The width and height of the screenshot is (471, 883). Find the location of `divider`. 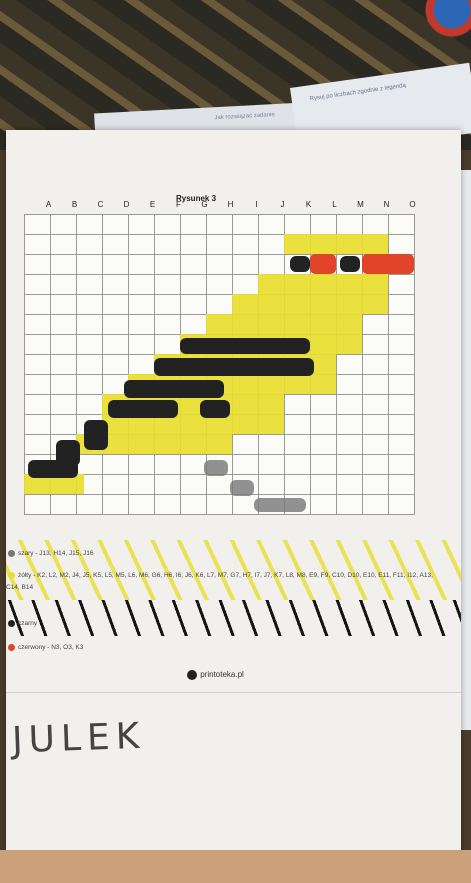

divider is located at coordinates (233, 692).